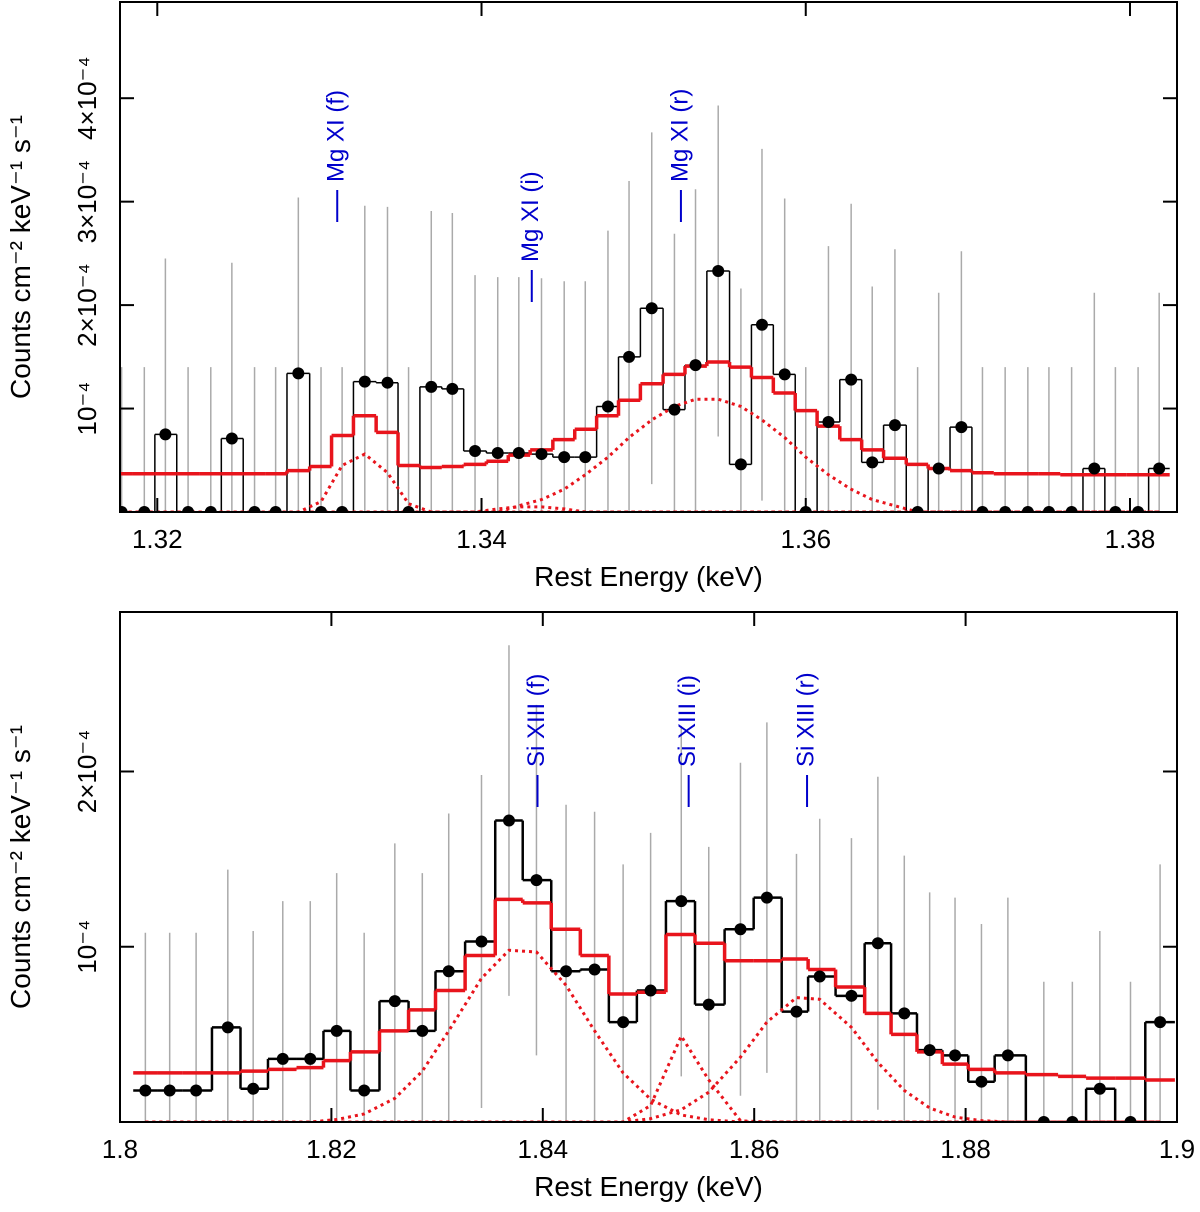 This screenshot has width=1200, height=1212. What do you see at coordinates (805, 719) in the screenshot?
I see `line-label: Si XIII (r)` at bounding box center [805, 719].